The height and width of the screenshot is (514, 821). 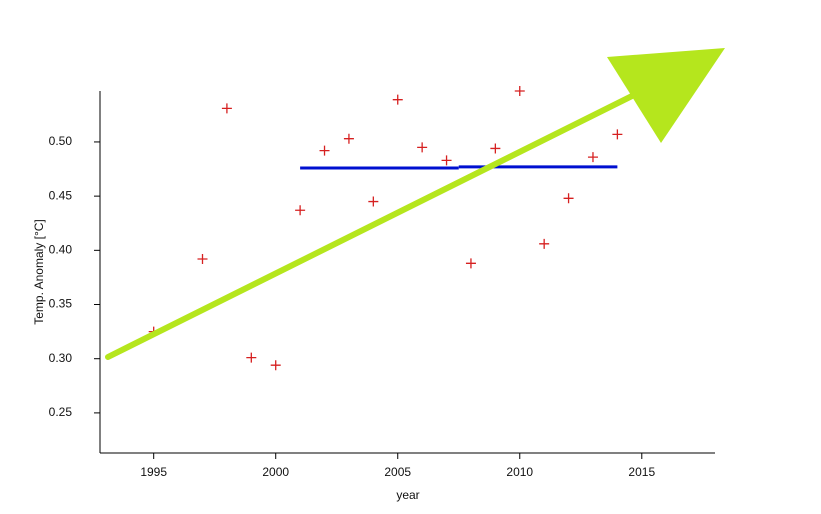 What do you see at coordinates (61, 195) in the screenshot?
I see `y-tick-label: 0.45` at bounding box center [61, 195].